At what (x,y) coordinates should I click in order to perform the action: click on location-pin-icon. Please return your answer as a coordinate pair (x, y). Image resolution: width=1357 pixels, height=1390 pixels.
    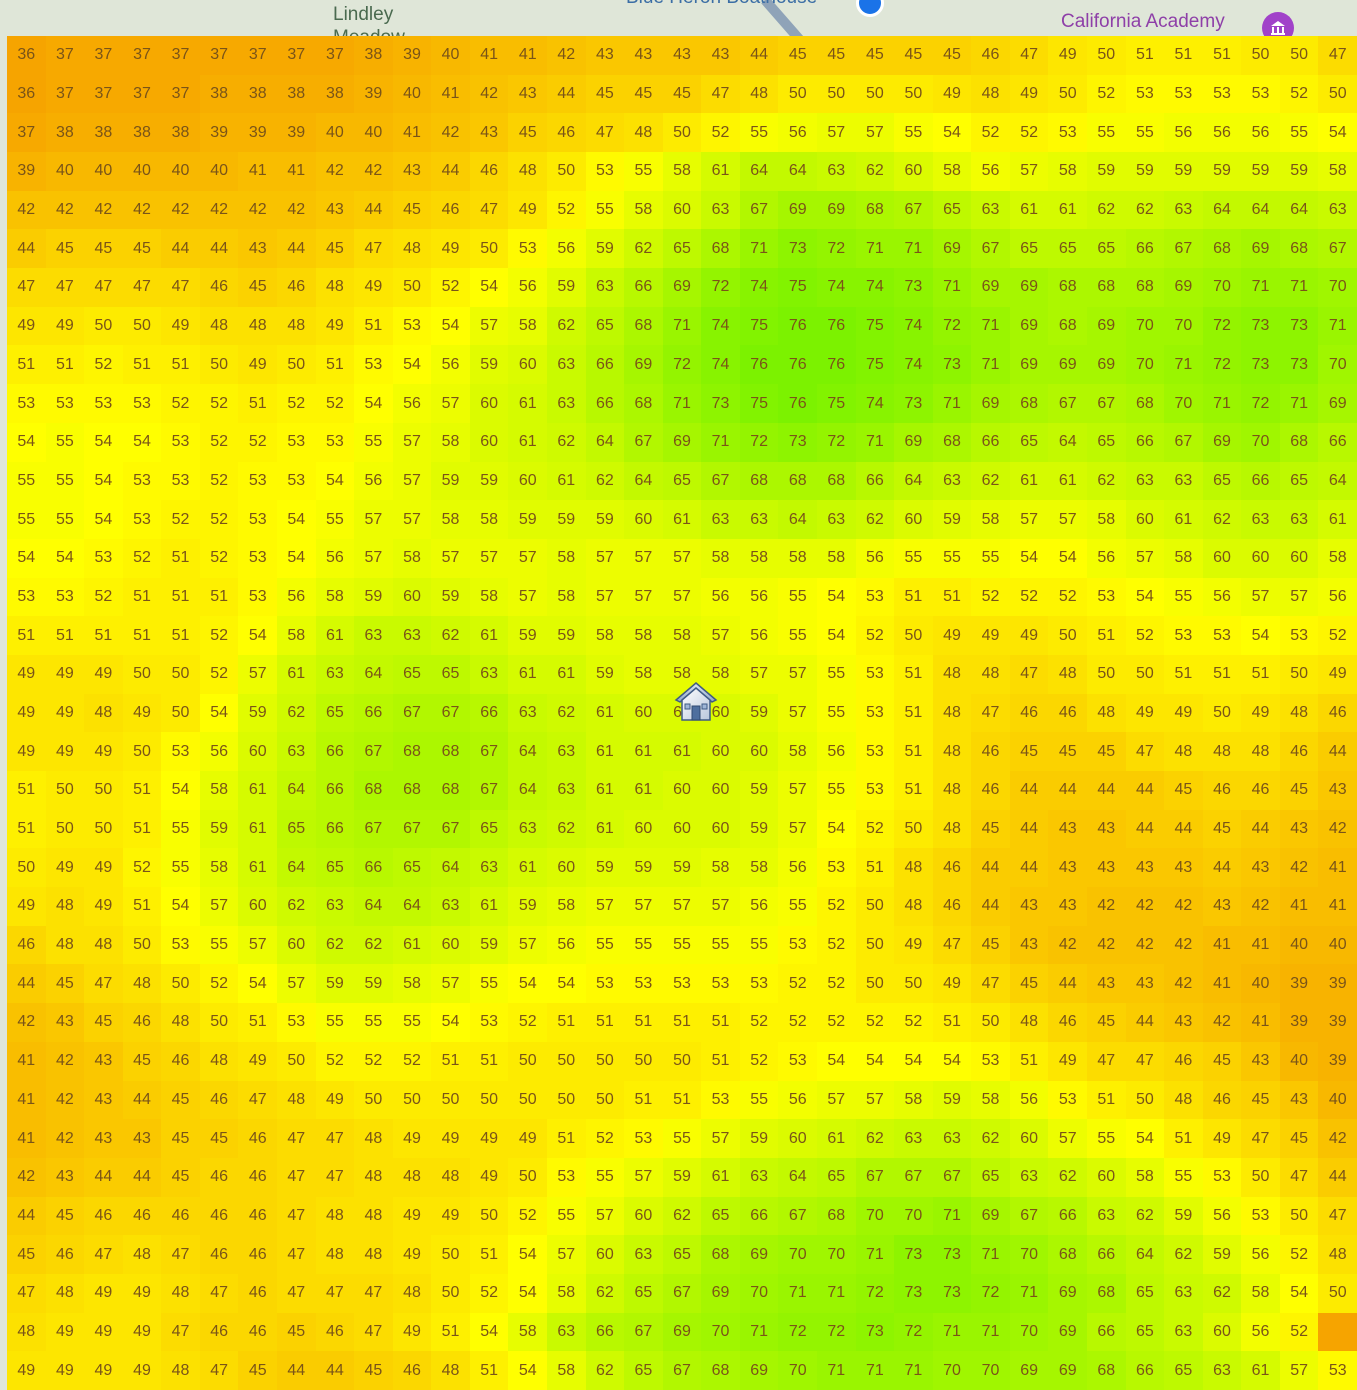
    Looking at the image, I should click on (870, 8).